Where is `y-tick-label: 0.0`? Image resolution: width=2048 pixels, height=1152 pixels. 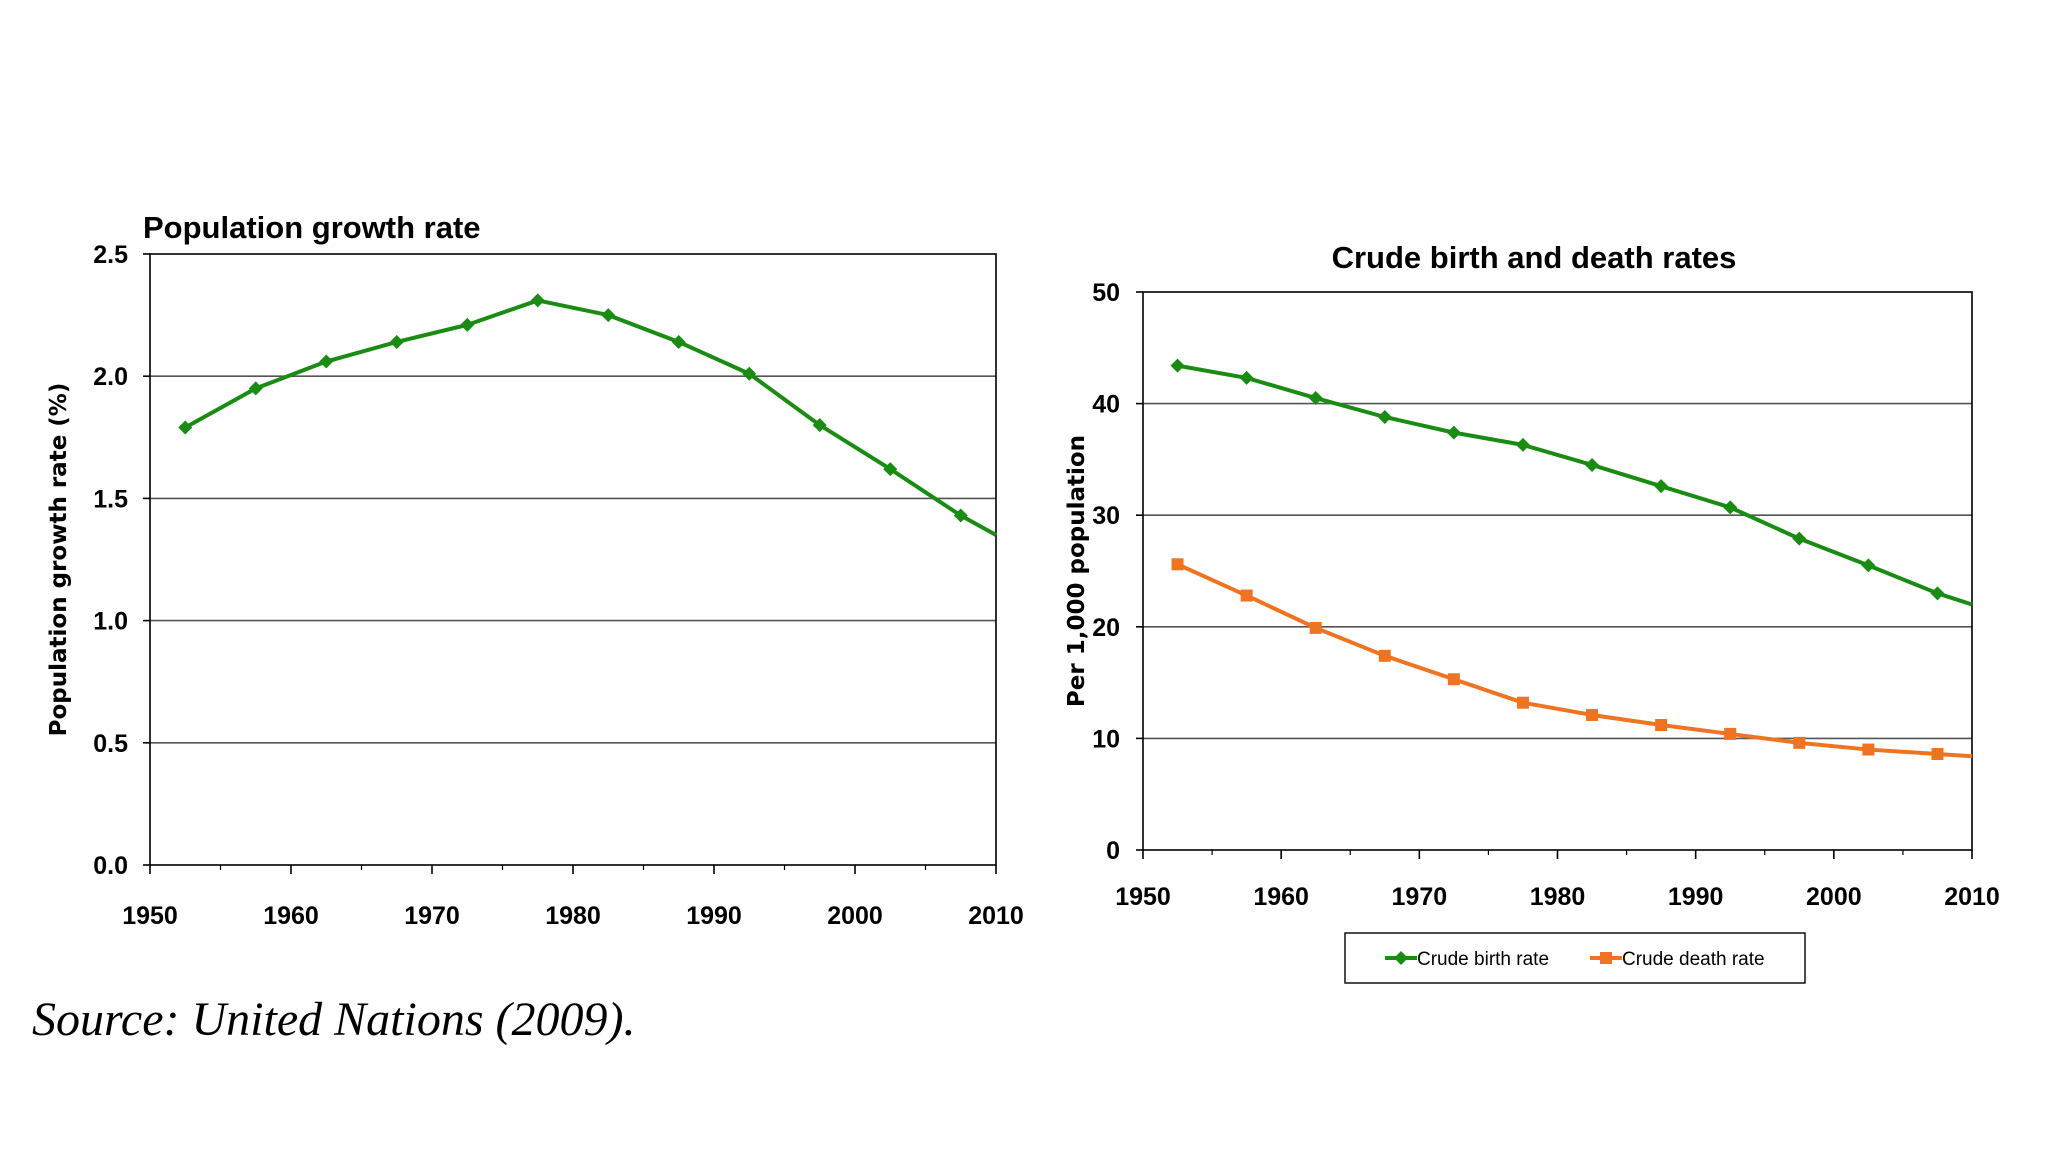 y-tick-label: 0.0 is located at coordinates (110, 866).